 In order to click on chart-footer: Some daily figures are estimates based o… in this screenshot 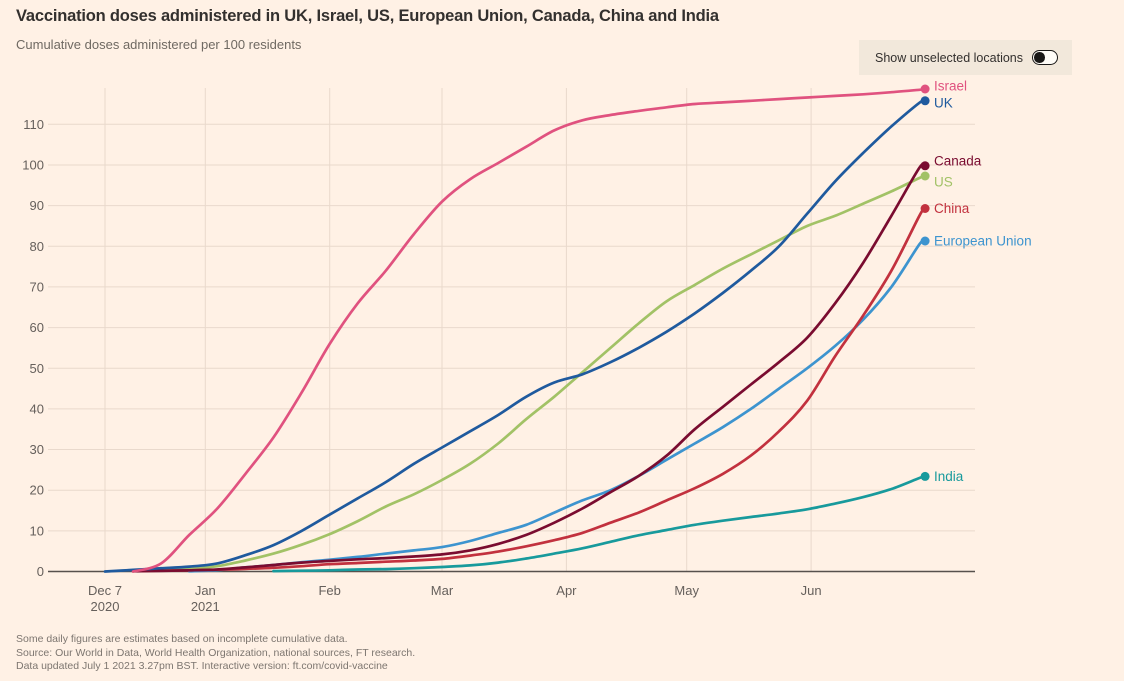, I will do `click(215, 653)`.